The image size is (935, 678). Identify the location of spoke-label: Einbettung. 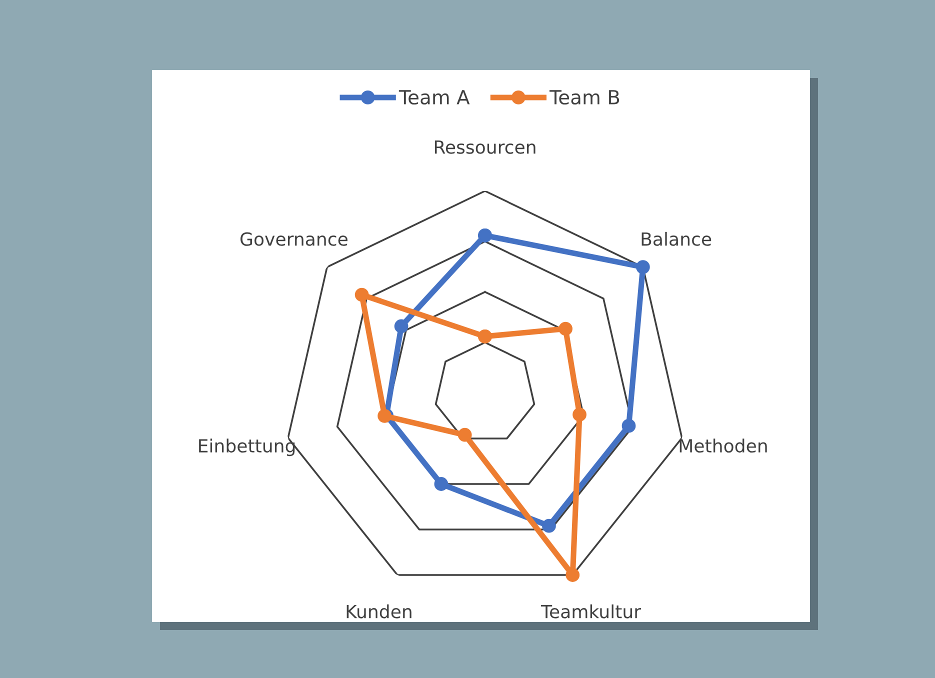
(247, 447).